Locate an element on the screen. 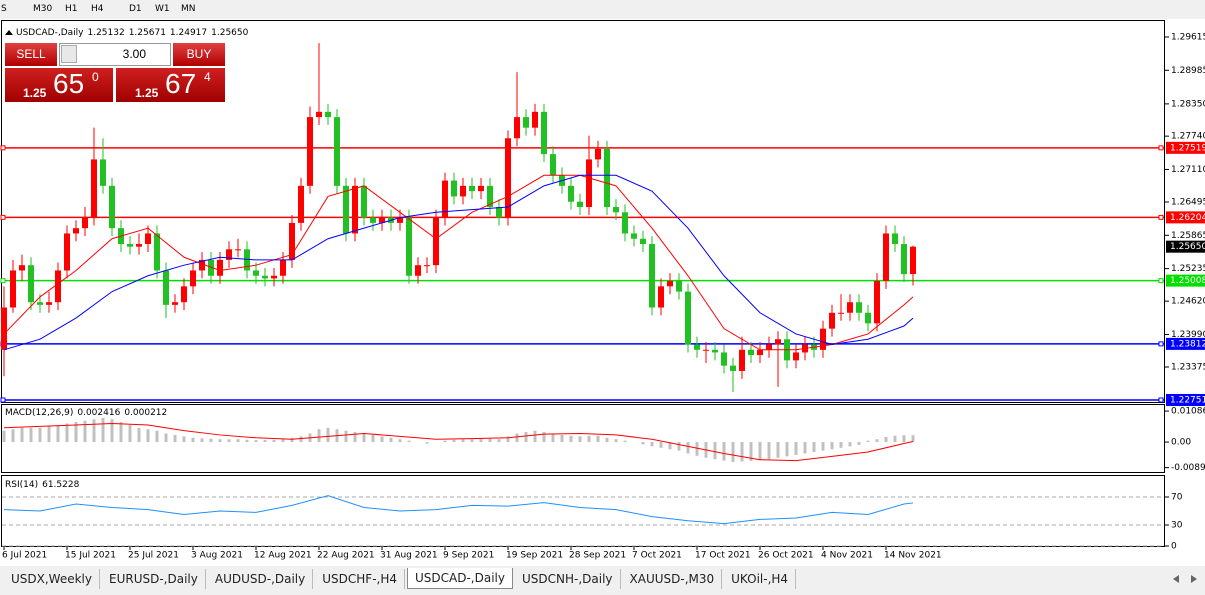  y-tick-label: 1.26495 is located at coordinates (1188, 202).